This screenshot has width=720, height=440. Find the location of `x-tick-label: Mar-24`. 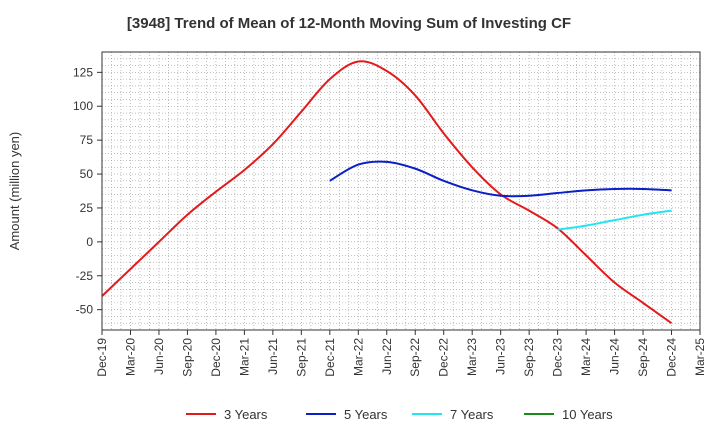

x-tick-label: Mar-24 is located at coordinates (586, 357).